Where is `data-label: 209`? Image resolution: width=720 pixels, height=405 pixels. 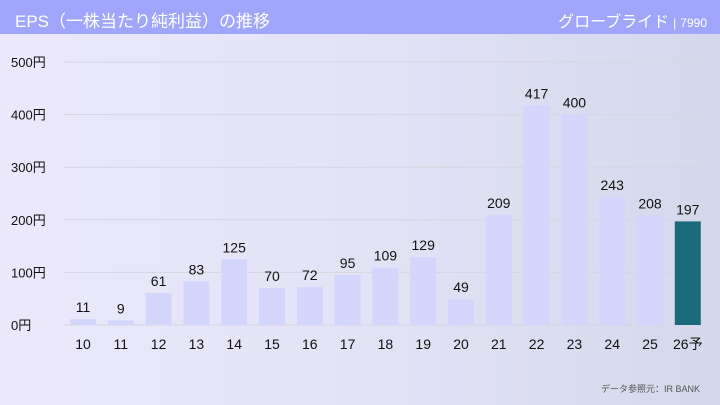 data-label: 209 is located at coordinates (499, 203).